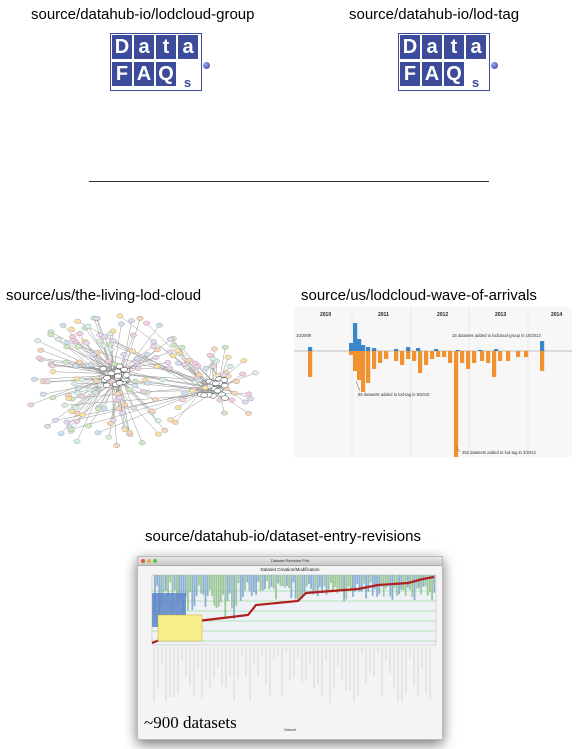 This screenshot has width=577, height=749. Describe the element at coordinates (104, 295) in the screenshot. I see `source-label-living-lod-cloud: source/us/the-living-lod-cloud` at that location.